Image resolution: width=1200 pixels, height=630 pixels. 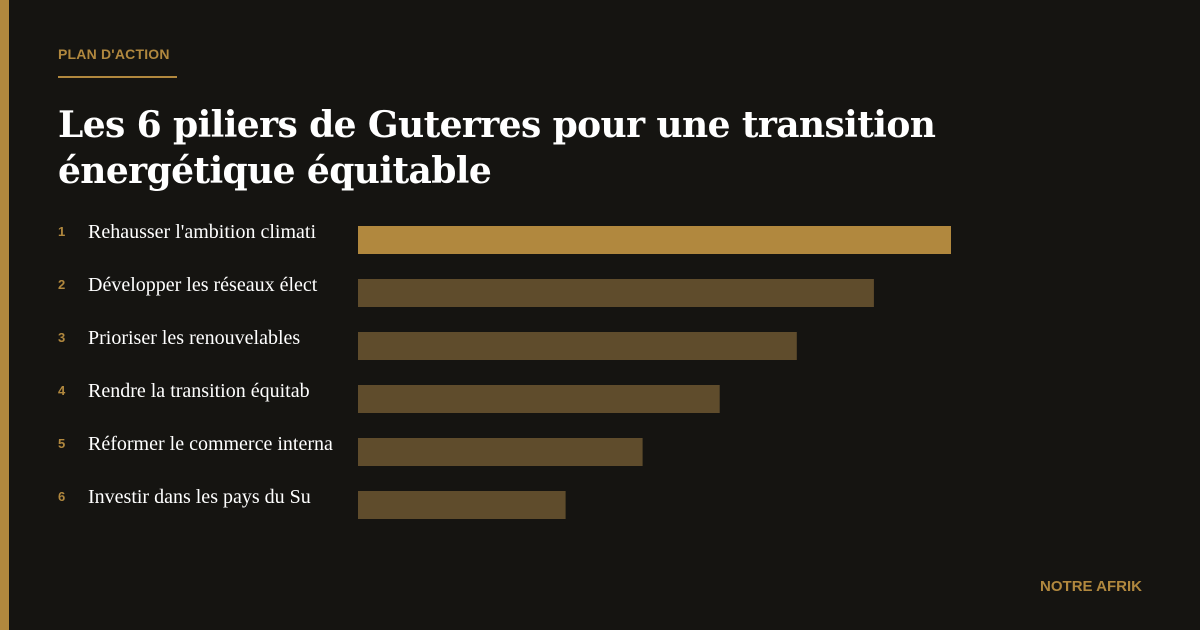 I want to click on rank-numbers: 1 2 3 4 5 6, so click(x=62, y=364).